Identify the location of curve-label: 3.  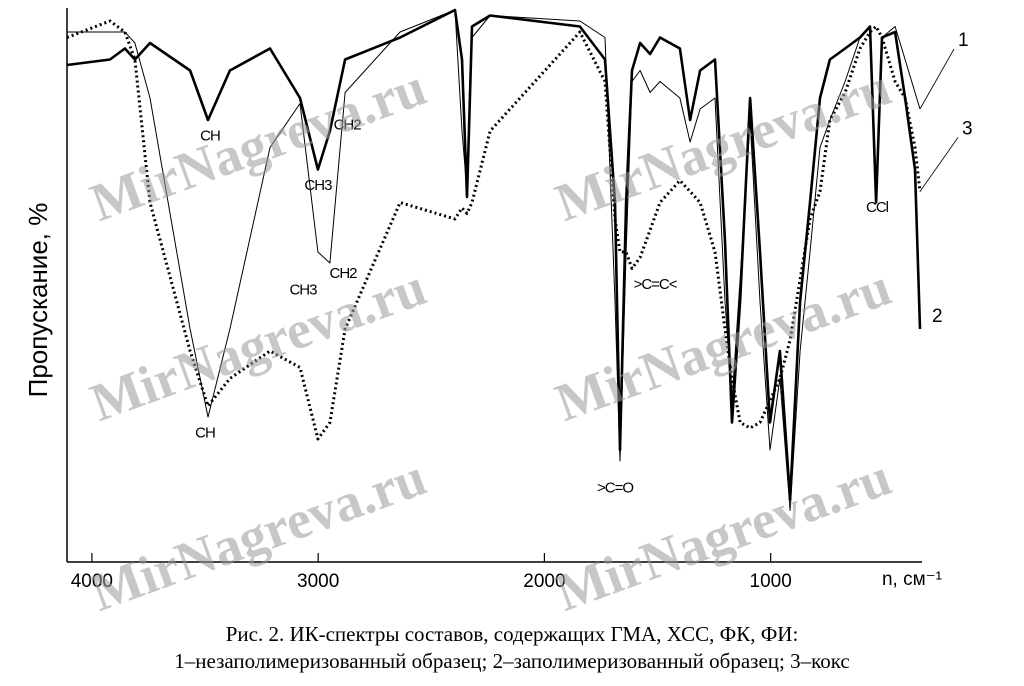
(967, 129).